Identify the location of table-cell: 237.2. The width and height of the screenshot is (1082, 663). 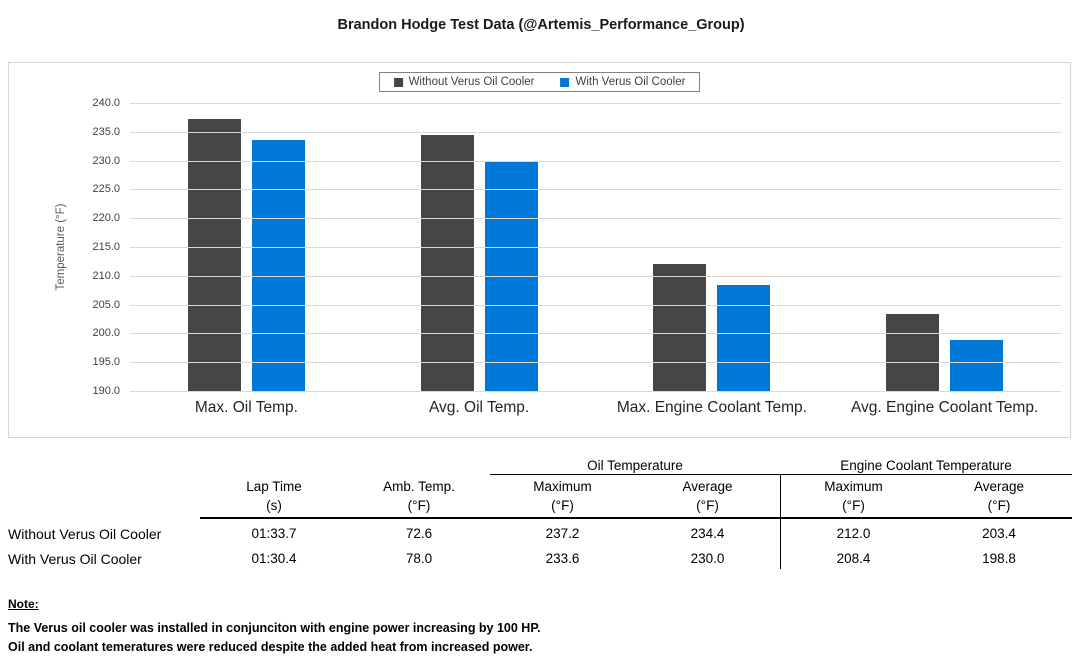
(562, 533).